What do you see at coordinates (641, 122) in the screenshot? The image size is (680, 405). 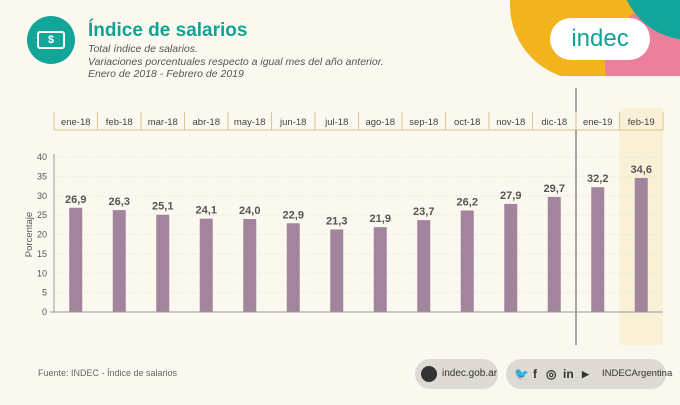 I see `category-label: feb-19` at bounding box center [641, 122].